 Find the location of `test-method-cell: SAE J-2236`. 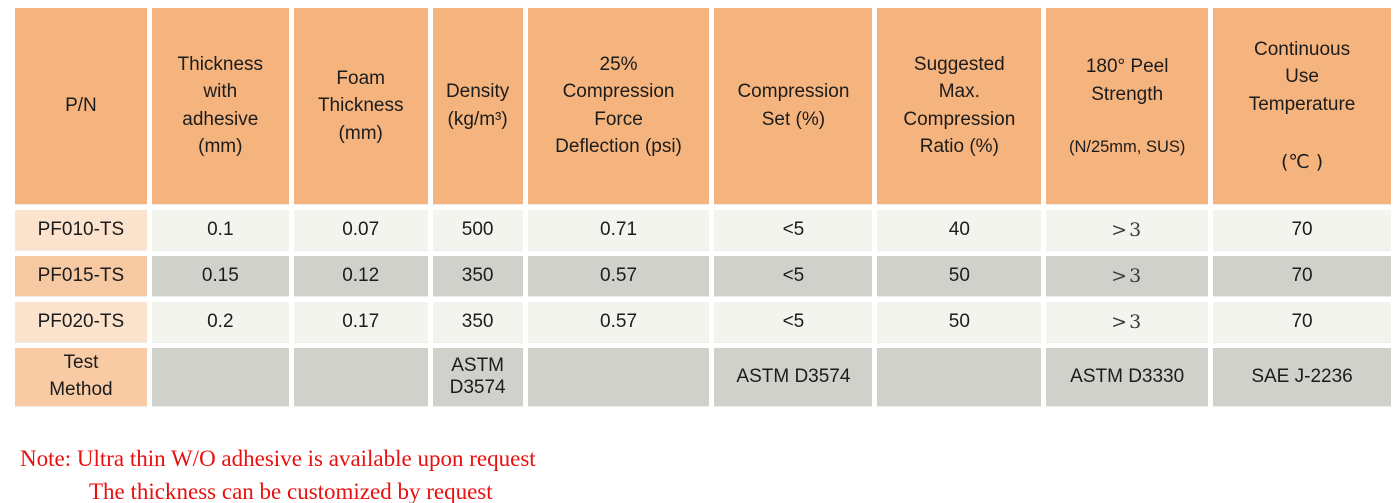

test-method-cell: SAE J-2236 is located at coordinates (1302, 376).